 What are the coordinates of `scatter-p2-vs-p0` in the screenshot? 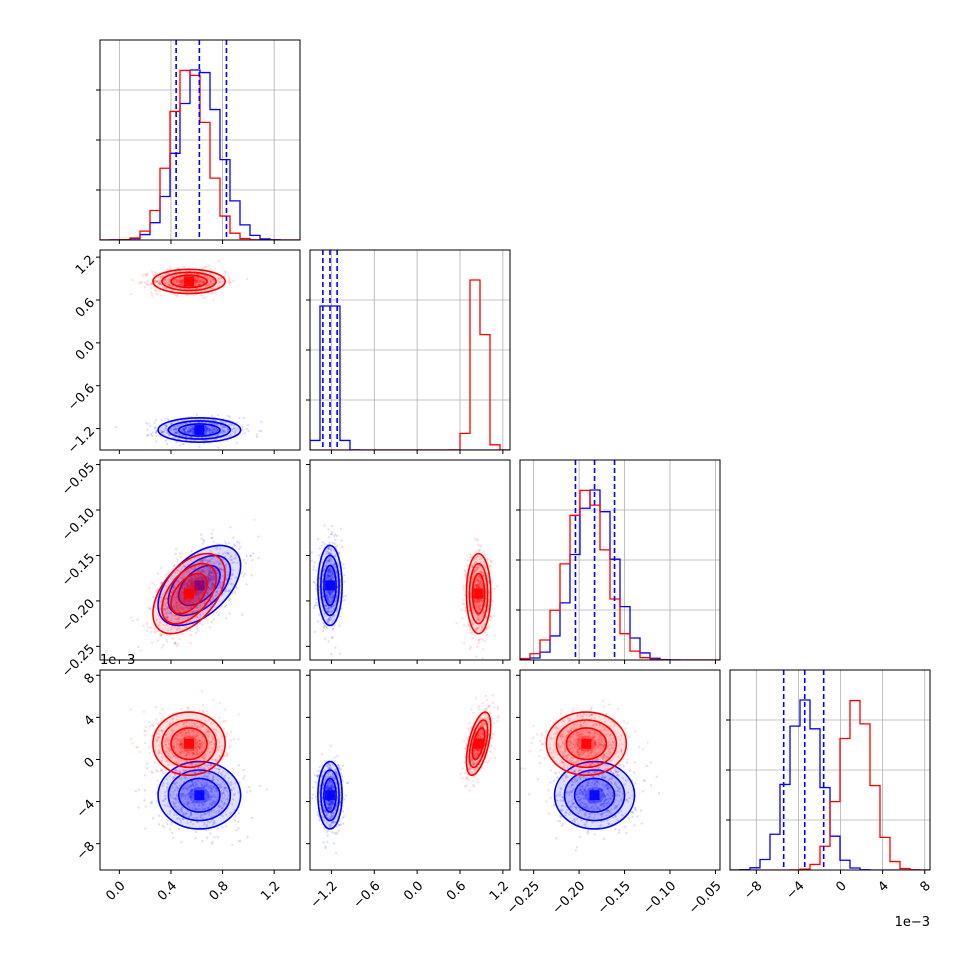 It's located at (192, 586).